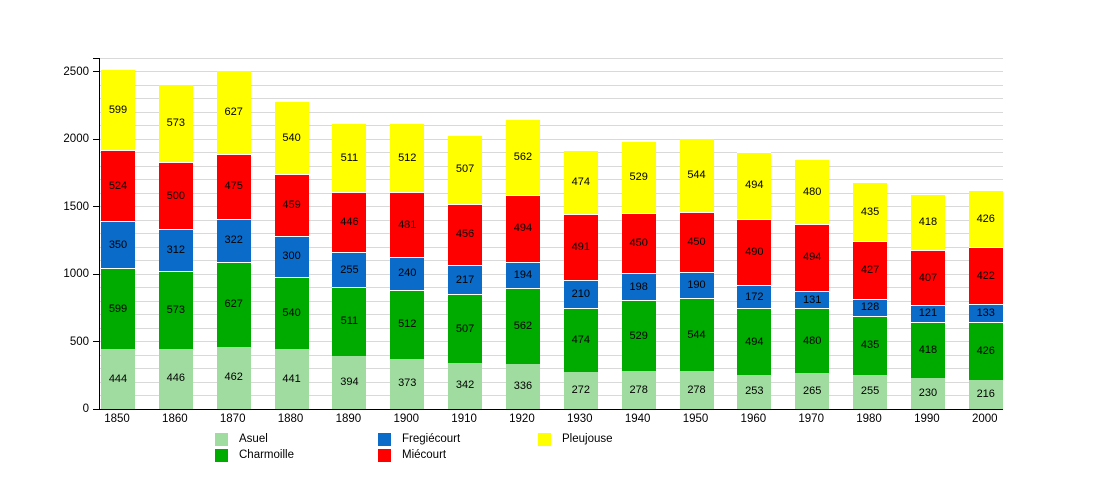 This screenshot has height=500, width=1100. Describe the element at coordinates (927, 222) in the screenshot. I see `segment-pleujouse: 418` at that location.